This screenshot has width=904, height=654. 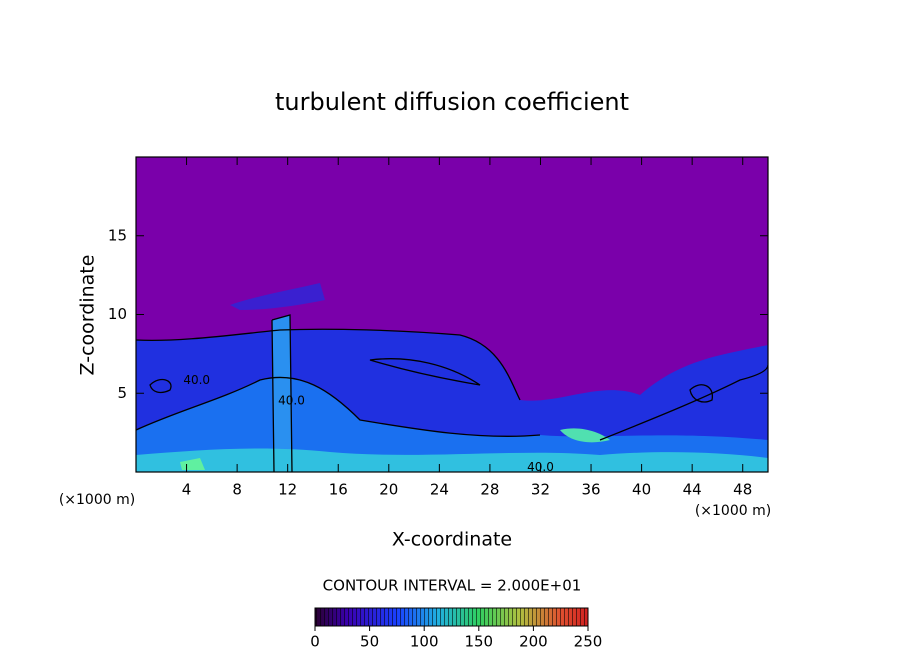 What do you see at coordinates (88, 315) in the screenshot?
I see `y-axis-title: Z-coordinate` at bounding box center [88, 315].